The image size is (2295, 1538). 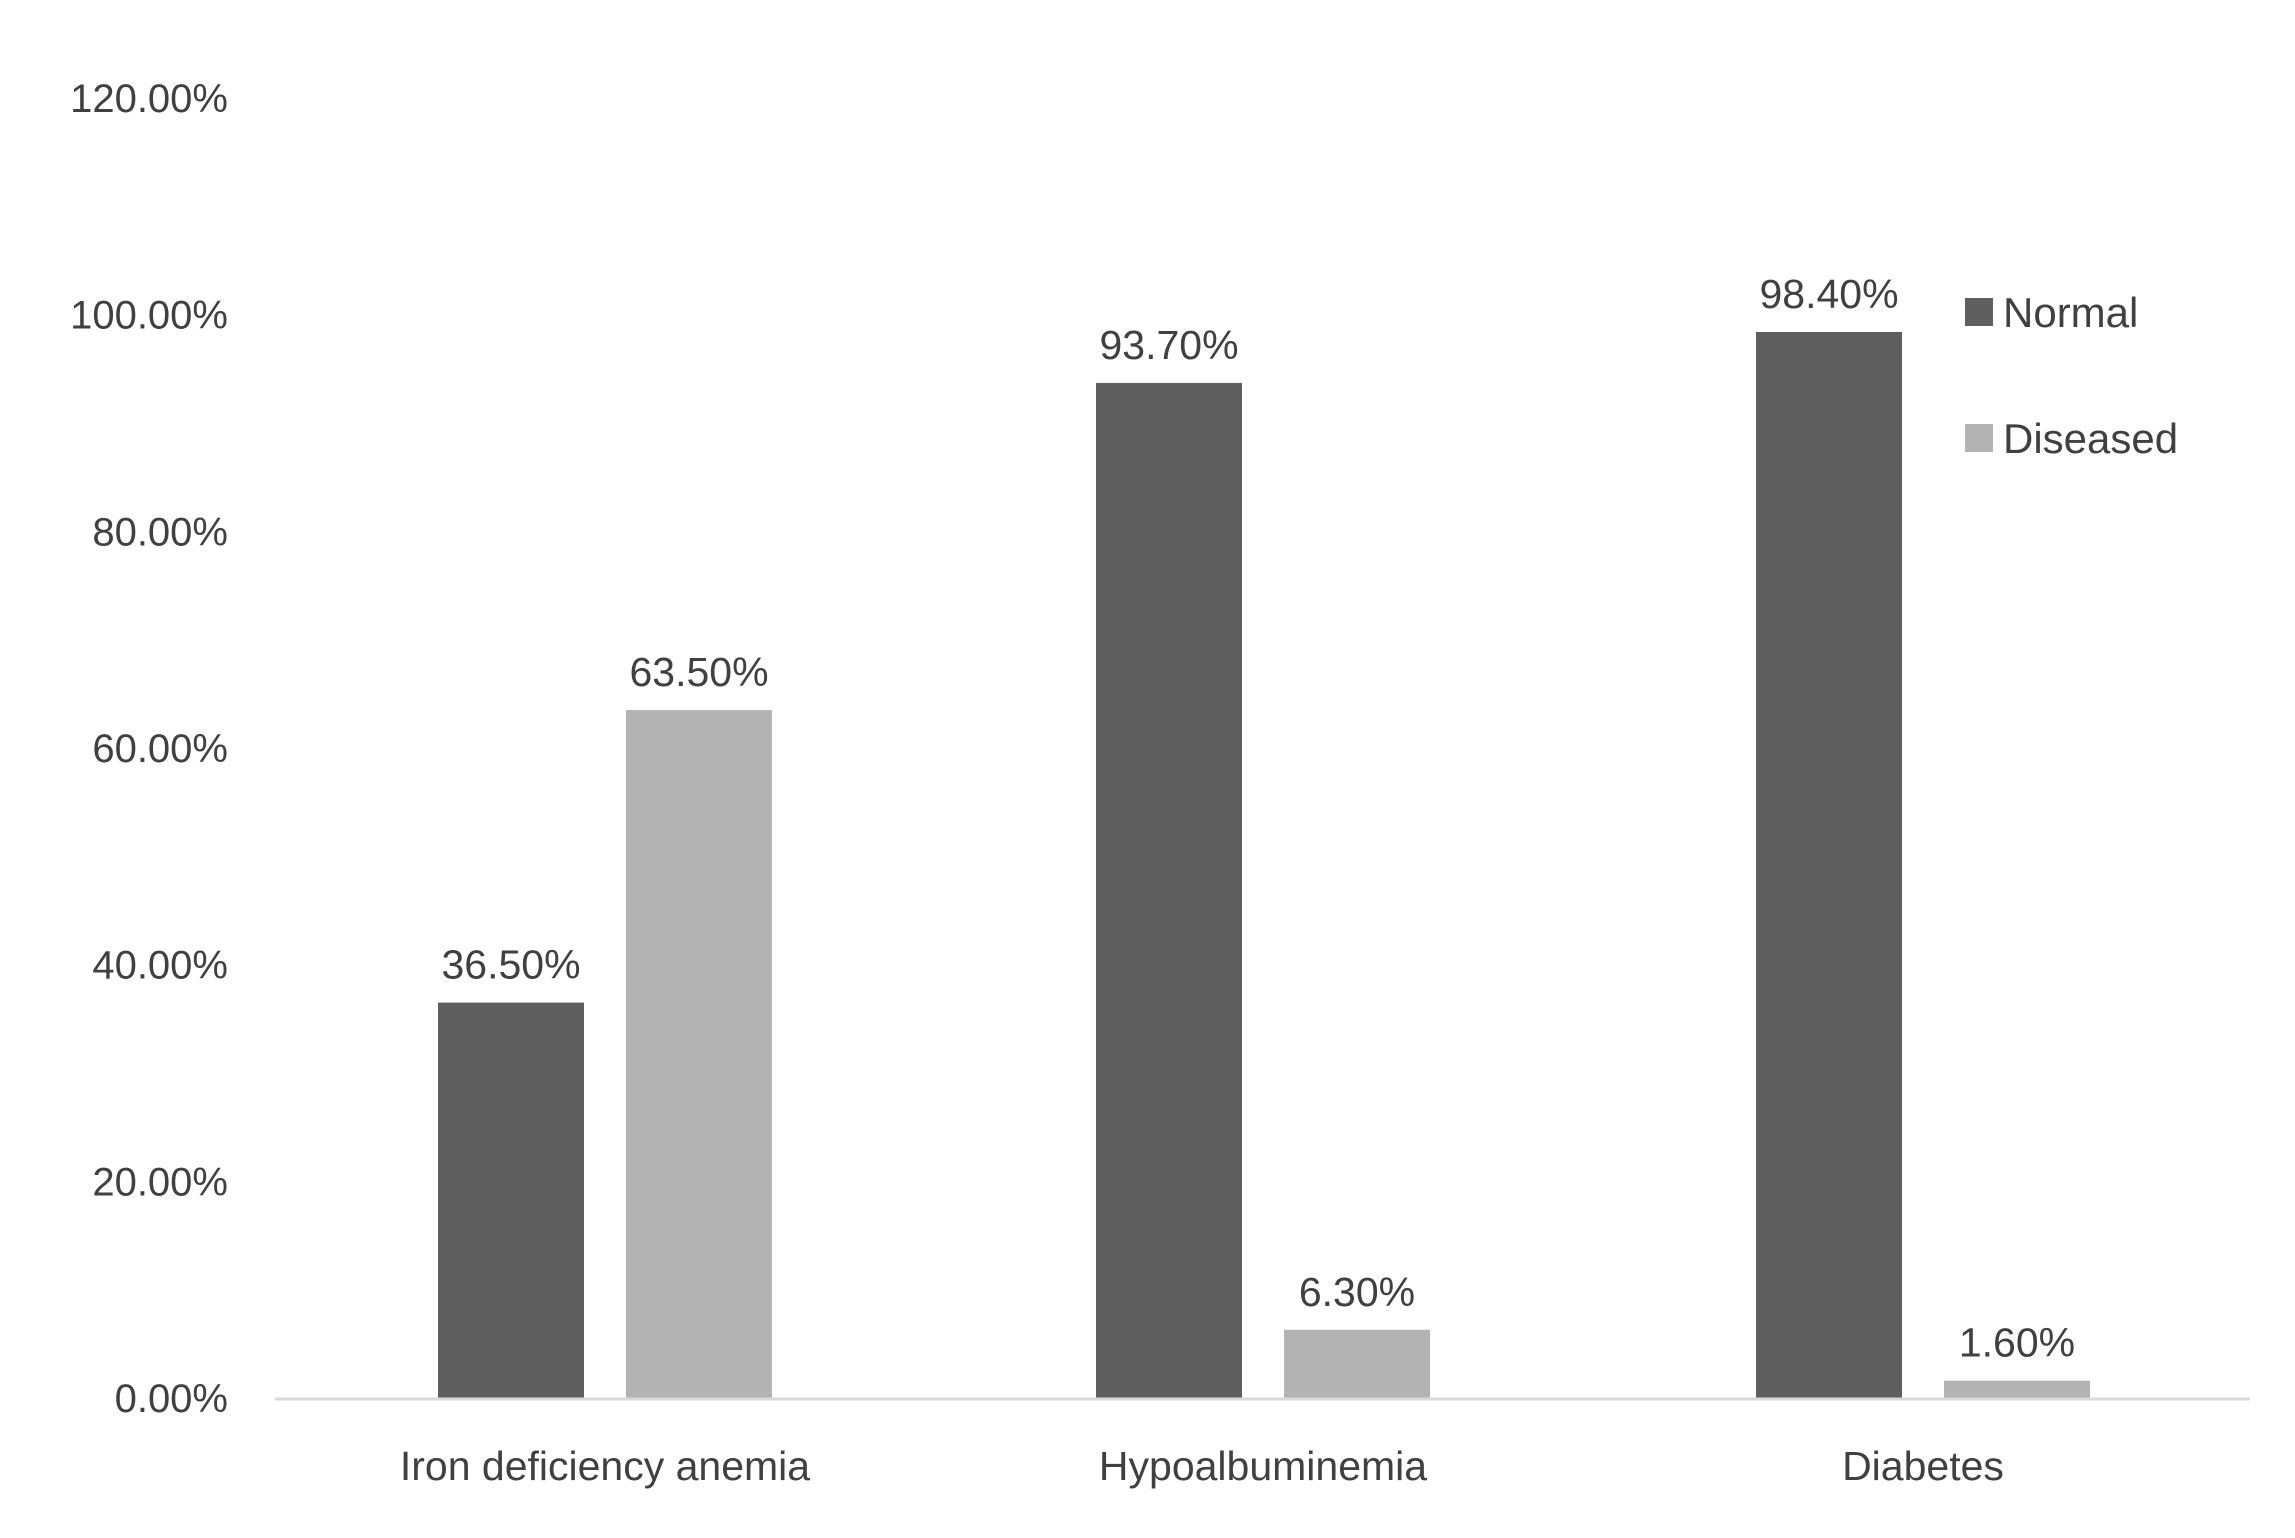 I want to click on legend-swatch-normal, so click(x=1979, y=312).